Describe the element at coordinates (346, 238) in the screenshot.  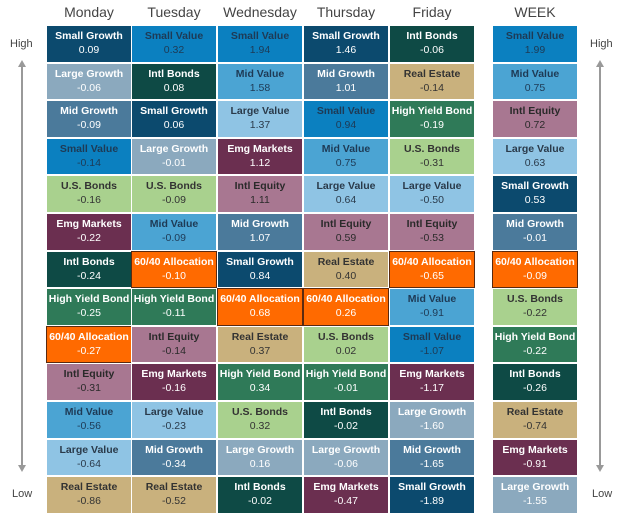
I see `cell-return-value: 0.59` at that location.